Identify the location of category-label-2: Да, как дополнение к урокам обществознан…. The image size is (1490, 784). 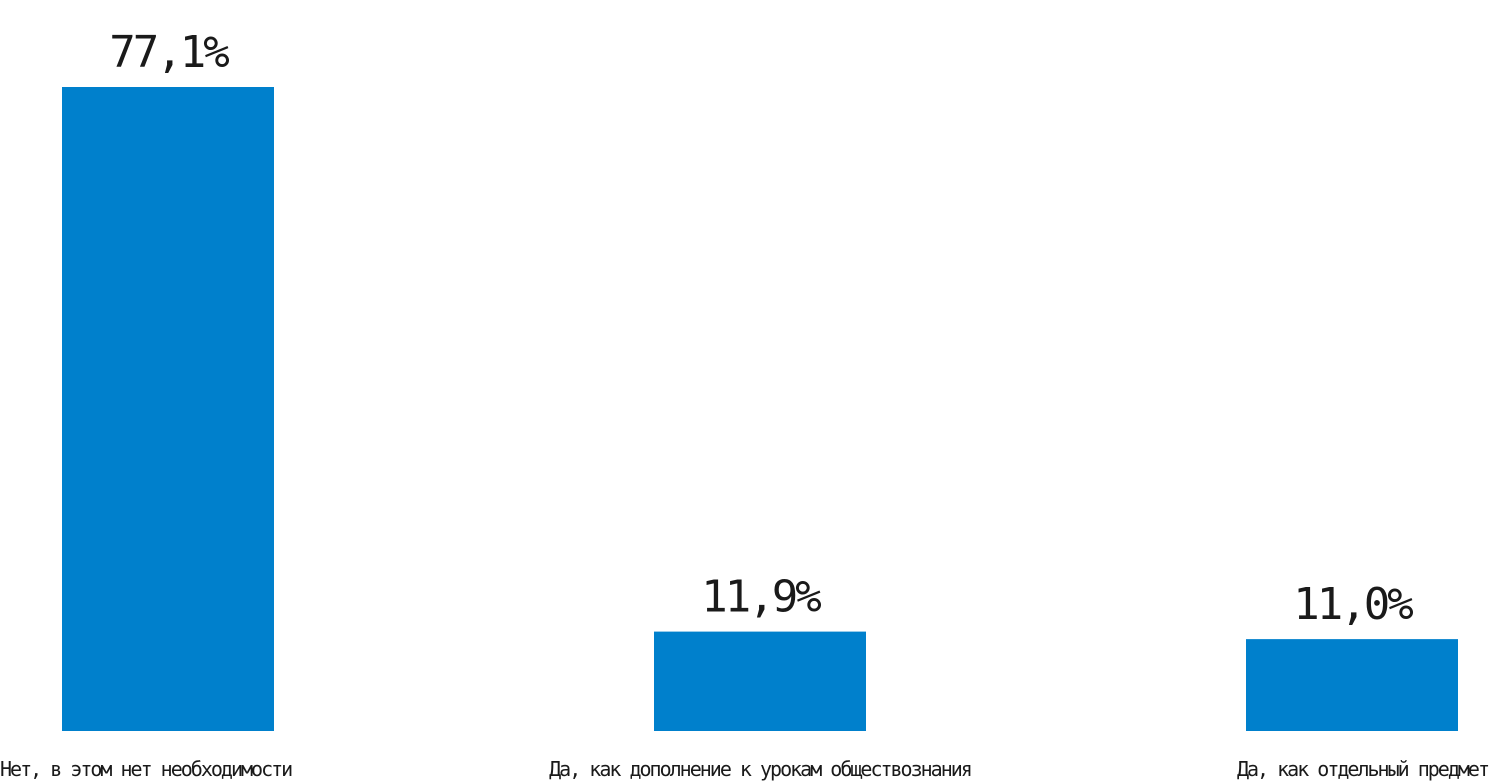
(760, 769).